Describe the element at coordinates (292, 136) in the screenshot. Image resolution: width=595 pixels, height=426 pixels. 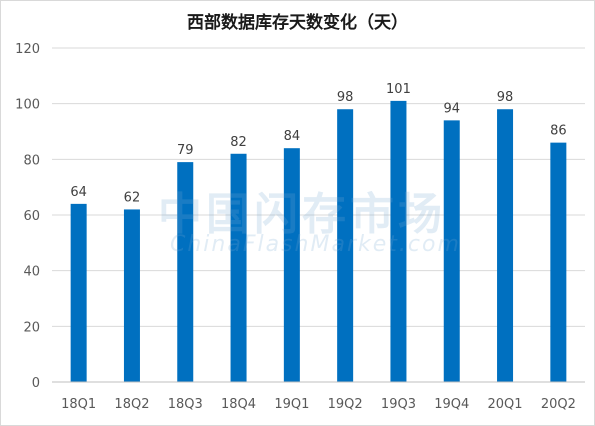
I see `data-label: 84` at that location.